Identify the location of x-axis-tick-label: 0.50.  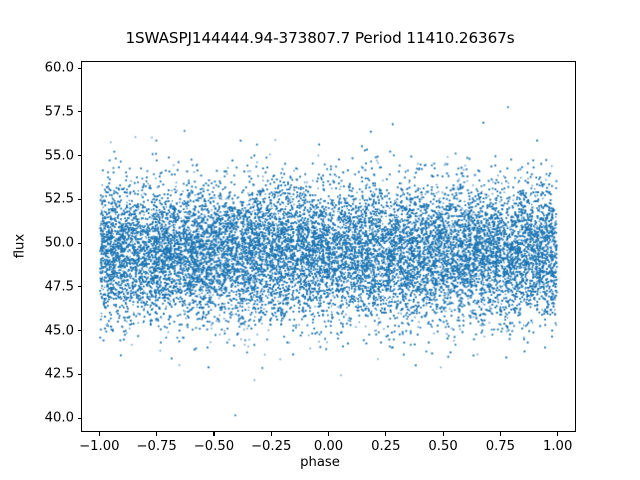
(443, 446).